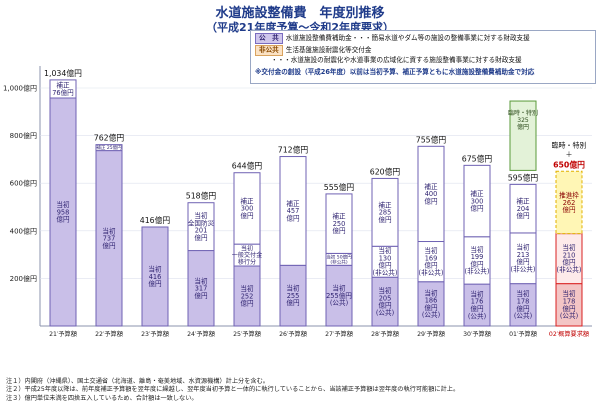 The width and height of the screenshot is (600, 406). Describe the element at coordinates (247, 255) in the screenshot. I see `bar-segment-label: 一般交付金` at that location.